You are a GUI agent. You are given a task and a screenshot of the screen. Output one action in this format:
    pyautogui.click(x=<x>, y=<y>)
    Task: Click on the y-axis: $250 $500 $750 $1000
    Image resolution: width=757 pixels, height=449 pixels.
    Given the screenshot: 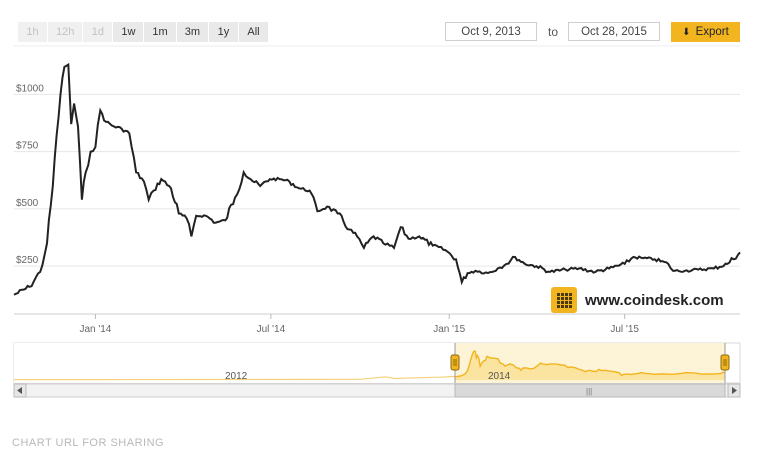 What is the action you would take?
    pyautogui.click(x=30, y=174)
    